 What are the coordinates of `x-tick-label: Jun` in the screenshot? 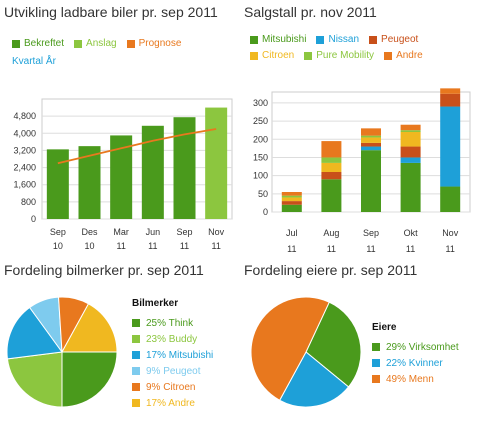 It's located at (153, 232).